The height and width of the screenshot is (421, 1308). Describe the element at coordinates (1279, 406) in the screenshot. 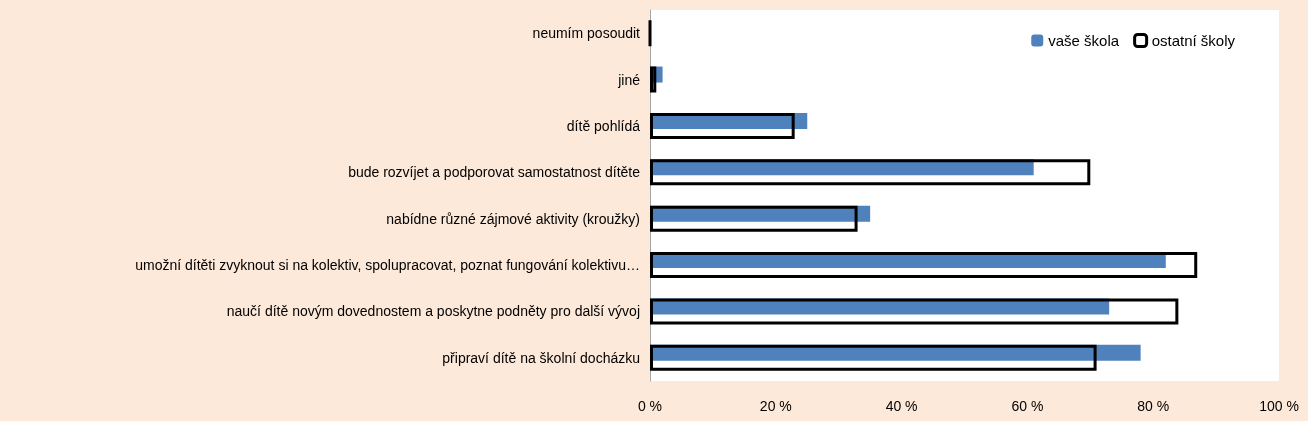

I see `x-tick-label: 100 %` at that location.